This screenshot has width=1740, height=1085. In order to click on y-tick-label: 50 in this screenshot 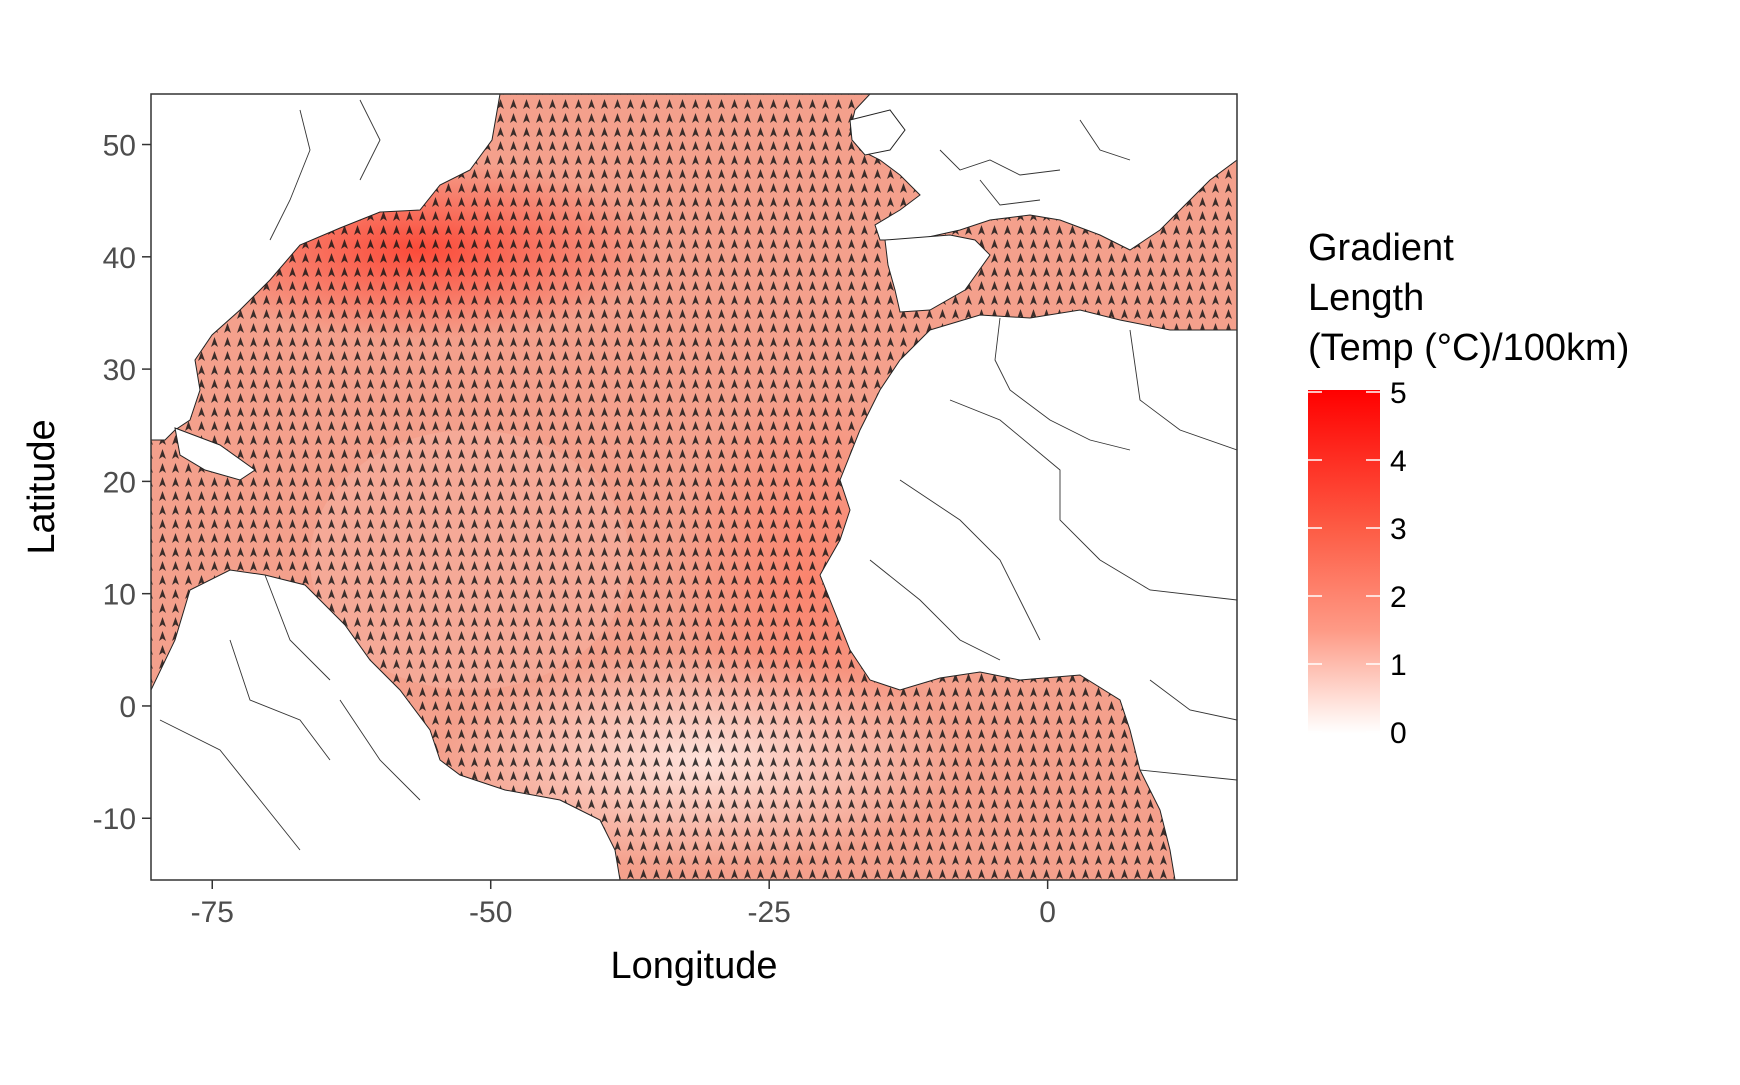, I will do `click(119, 146)`.